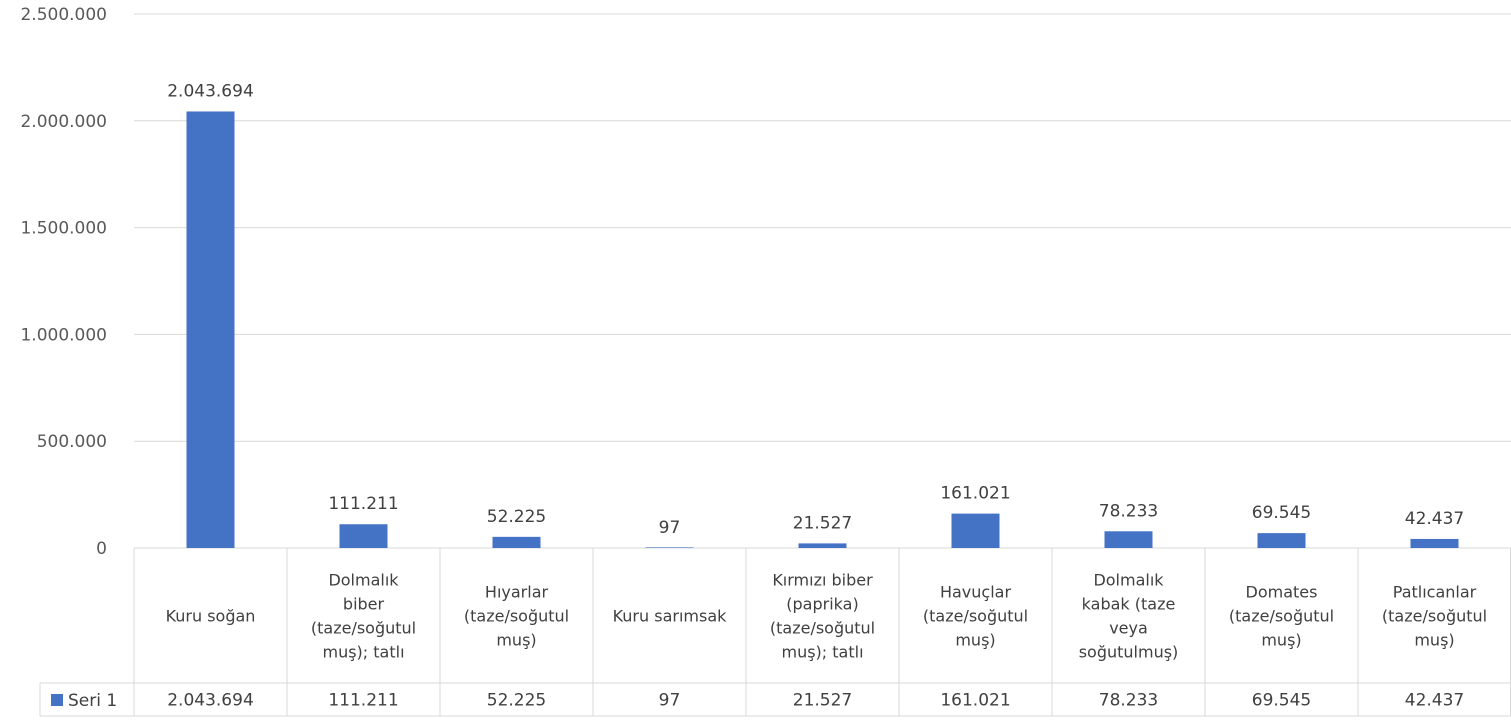 This screenshot has height=723, width=1511. I want to click on category-label: veya, so click(1128, 628).